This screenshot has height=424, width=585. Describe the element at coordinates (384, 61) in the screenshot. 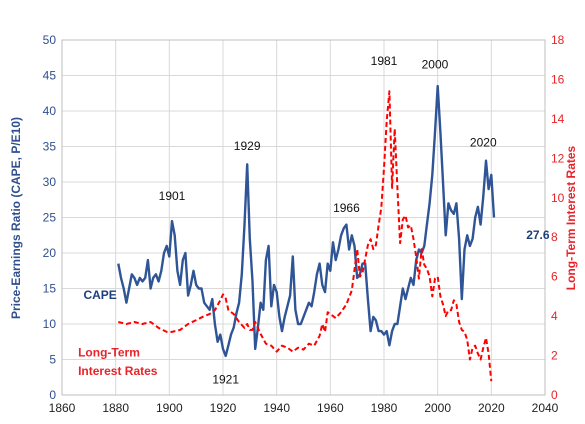

I see `annotation-label: 1981` at that location.